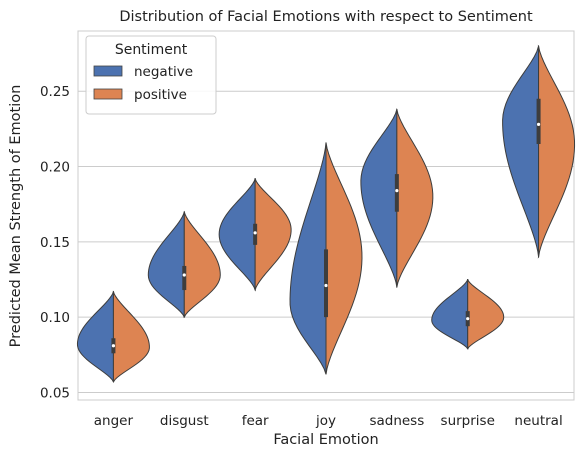 Image resolution: width=583 pixels, height=458 pixels. What do you see at coordinates (95, 336) in the screenshot?
I see `violin-negative-anger` at bounding box center [95, 336].